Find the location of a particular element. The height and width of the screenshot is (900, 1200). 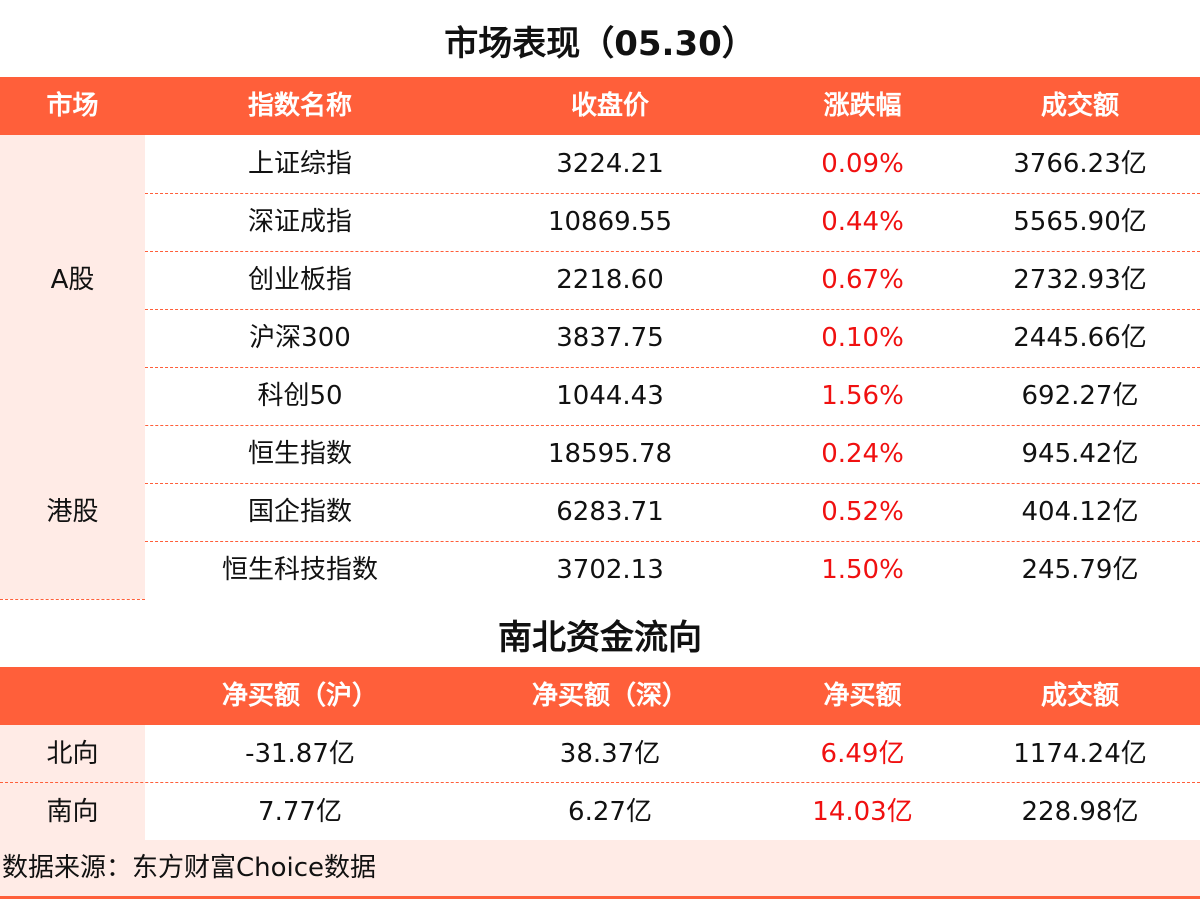

header-net-sz: 净买额（深） is located at coordinates (609, 696).